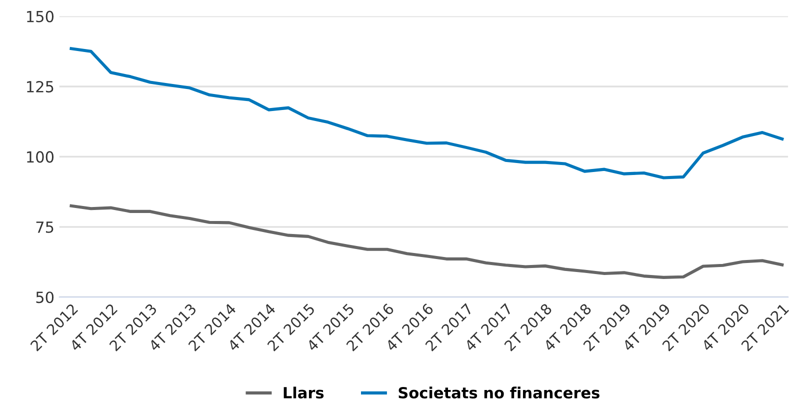 This screenshot has width=792, height=407. I want to click on y-tick-label: 100, so click(40, 157).